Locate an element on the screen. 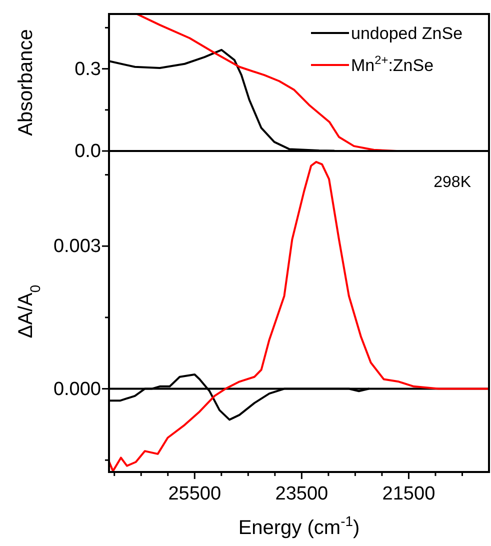 Image resolution: width=491 pixels, height=546 pixels. y-tick-label: 0.003 is located at coordinates (77, 247).